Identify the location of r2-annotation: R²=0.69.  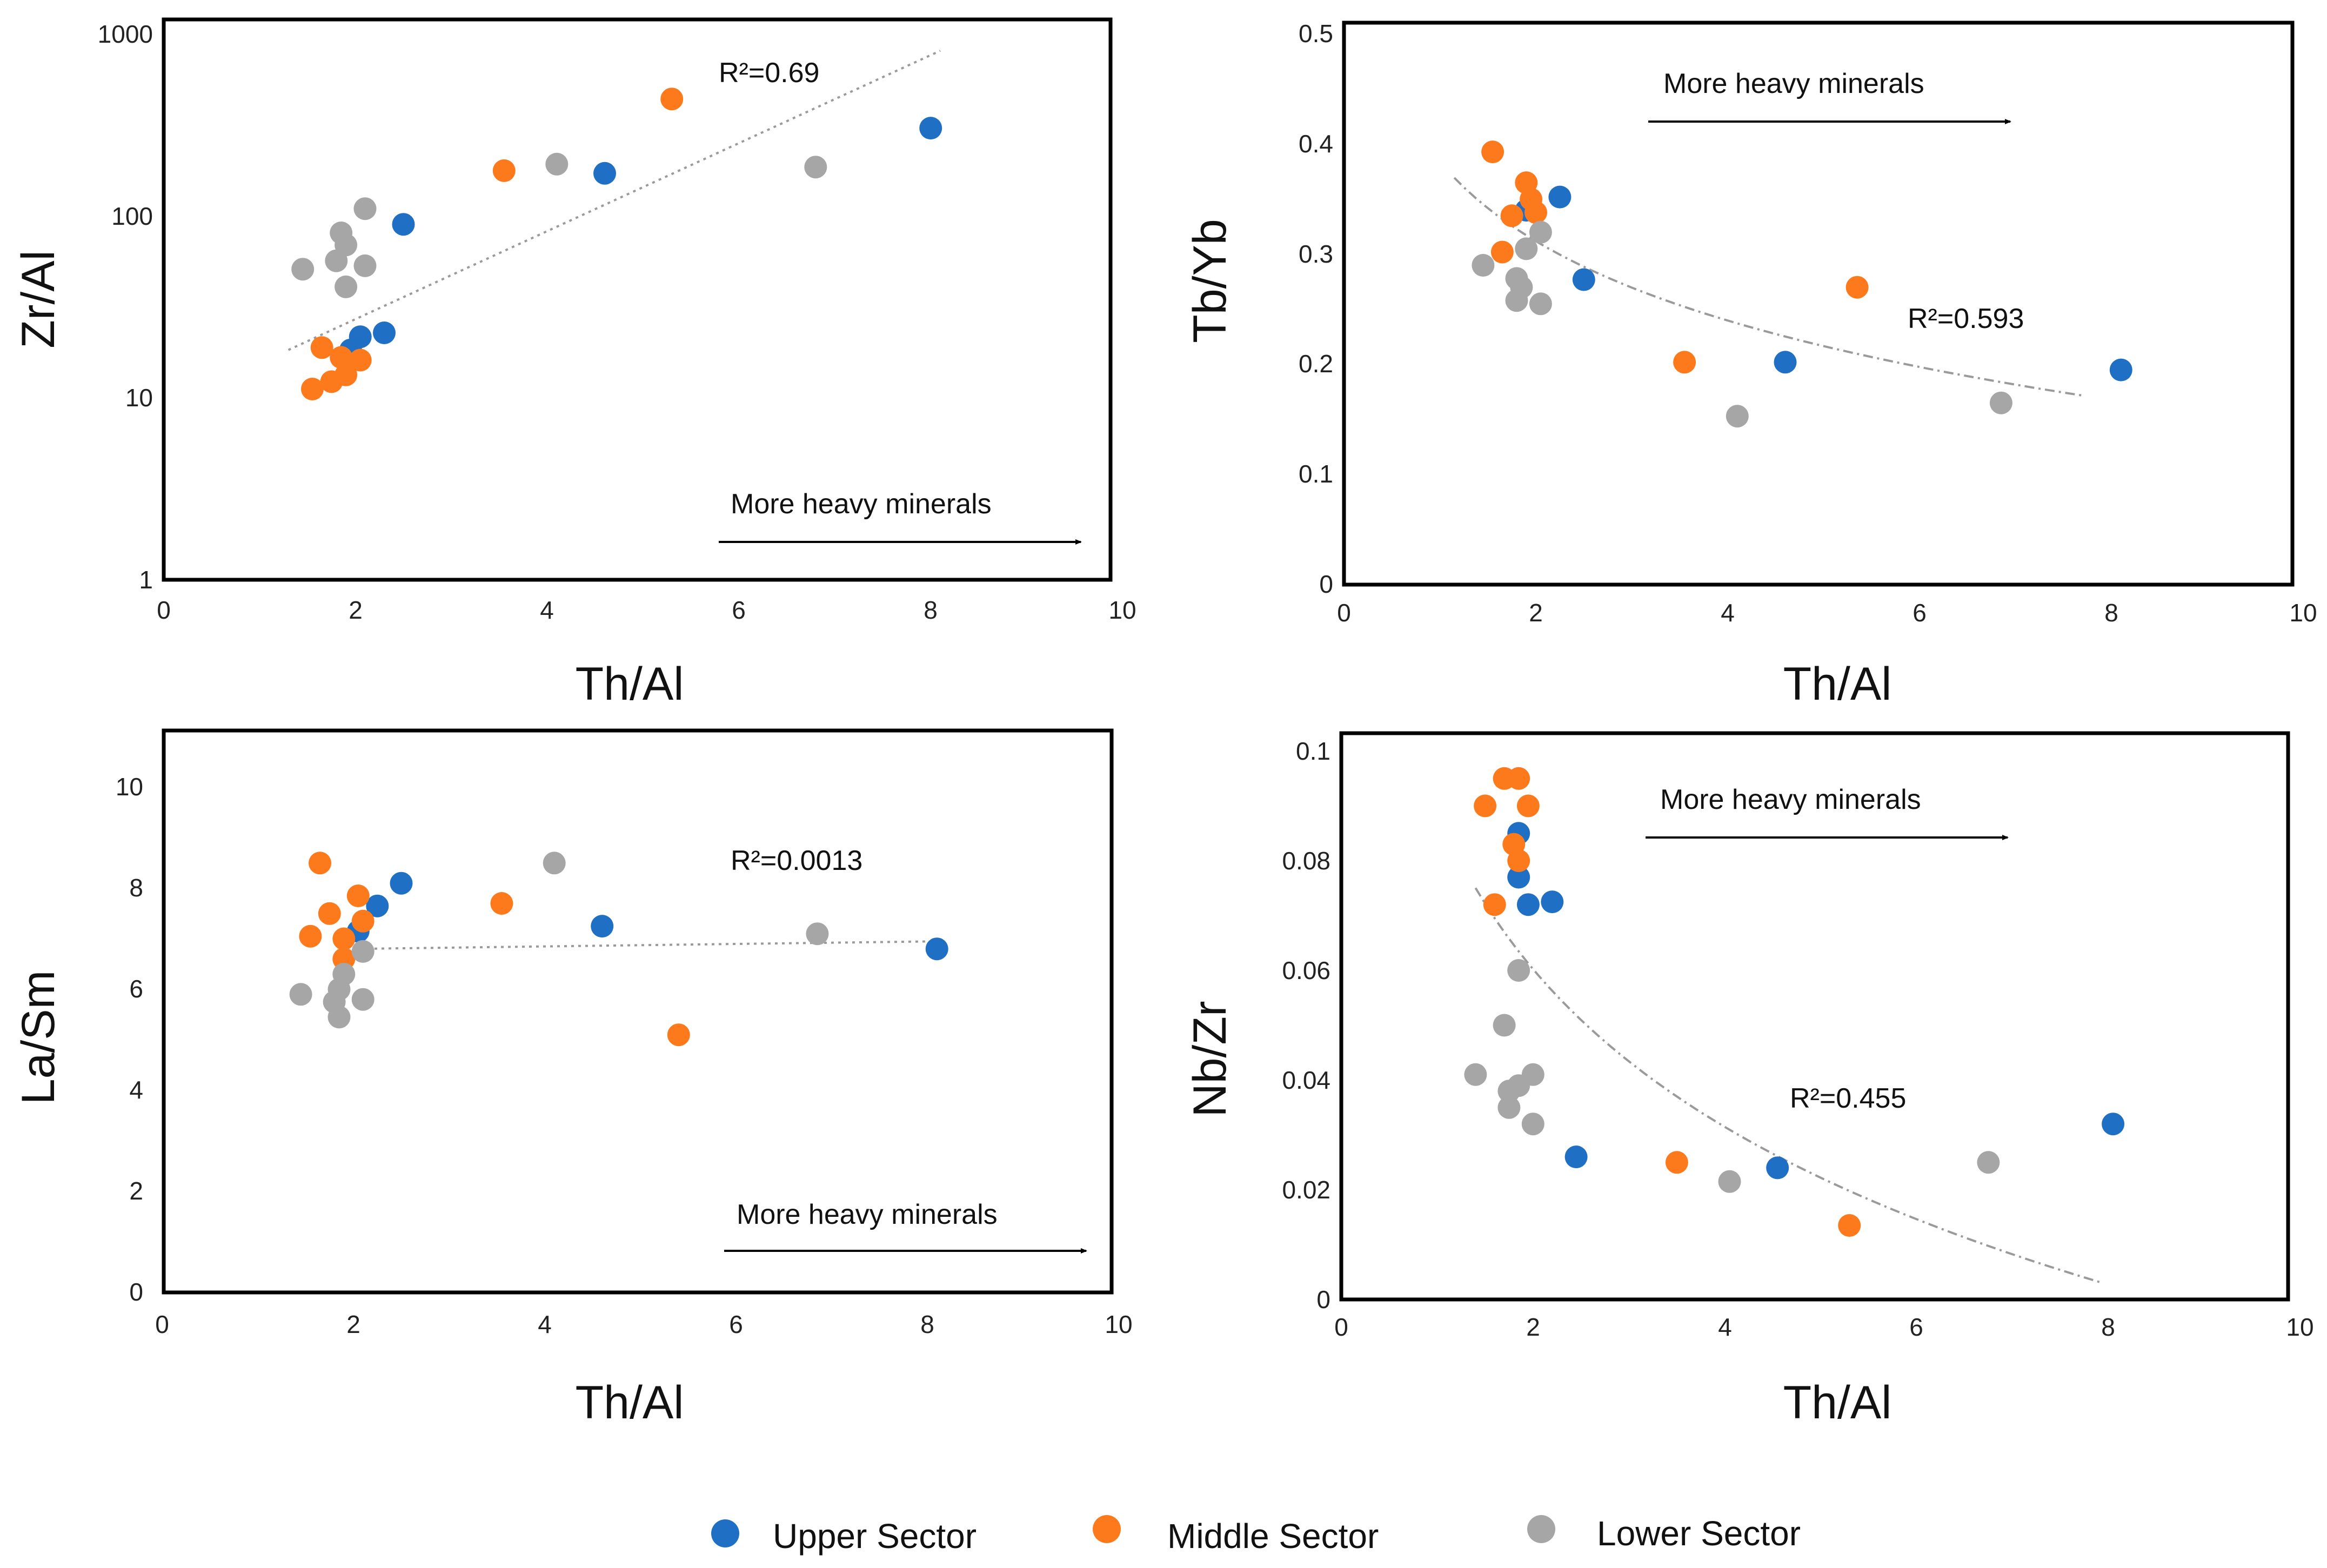
(769, 73).